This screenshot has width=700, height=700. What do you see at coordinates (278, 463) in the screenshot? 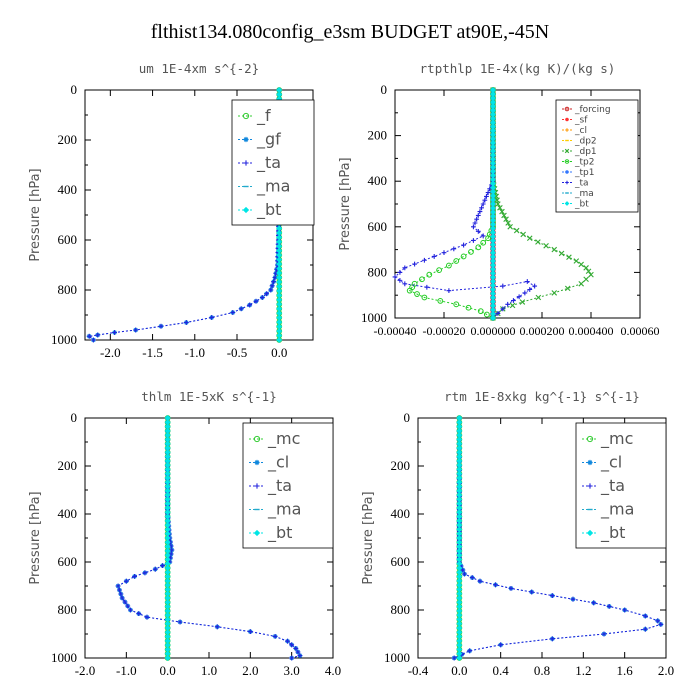
I see `legend-label: _cl` at bounding box center [278, 463].